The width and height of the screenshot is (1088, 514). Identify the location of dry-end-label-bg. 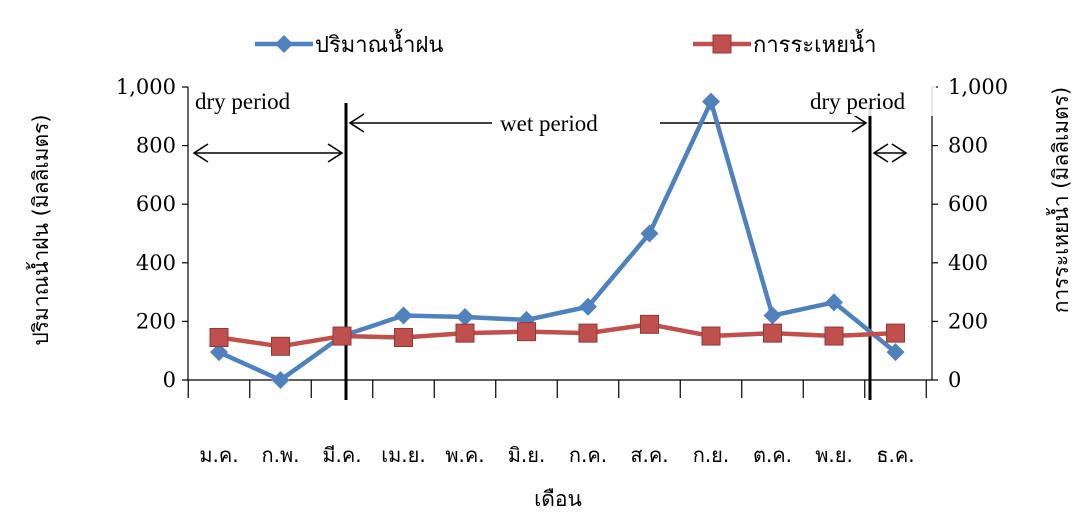
(871, 101).